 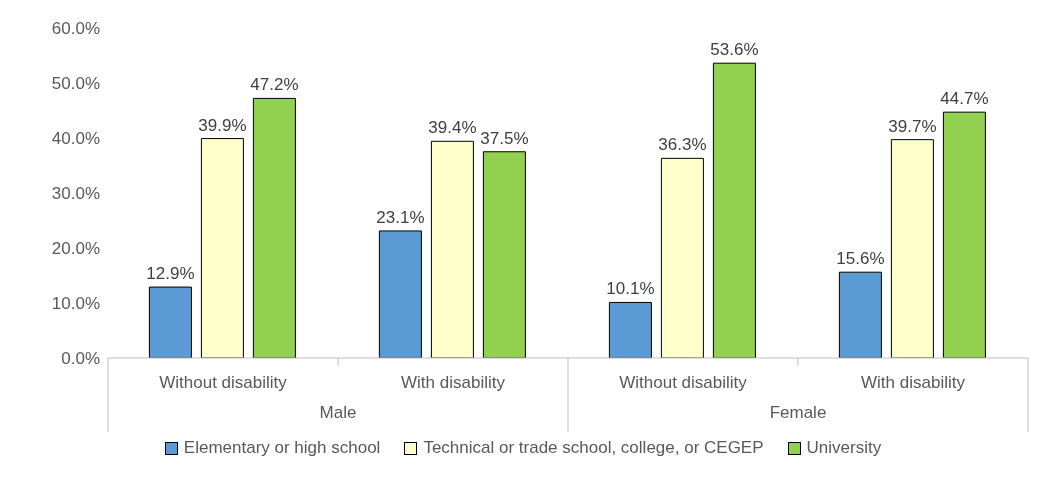 I want to click on data-label: 37.5%, so click(x=504, y=138).